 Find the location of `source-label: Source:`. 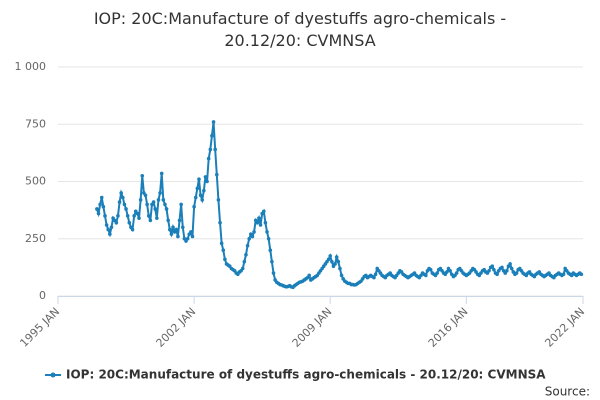

source-label: Source: is located at coordinates (567, 392).